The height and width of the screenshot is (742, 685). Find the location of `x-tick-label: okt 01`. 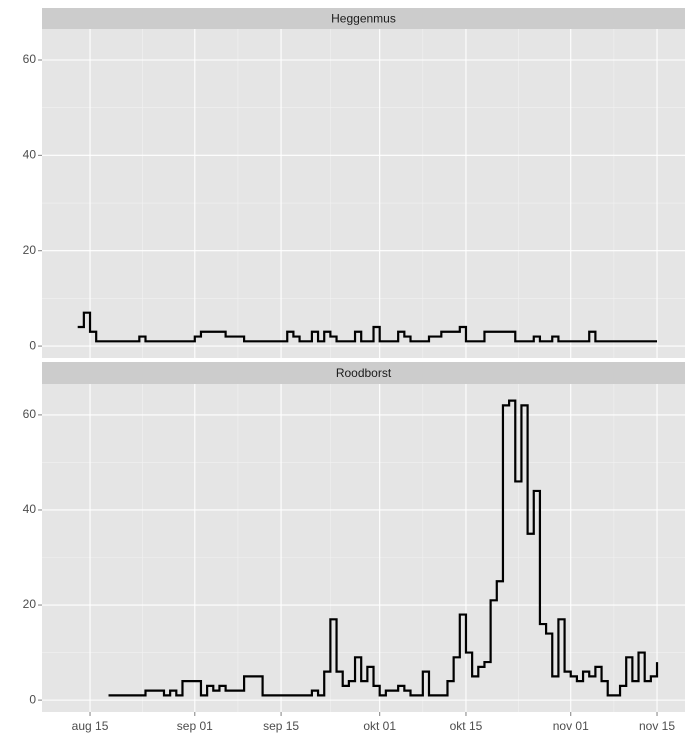

x-tick-label: okt 01 is located at coordinates (379, 726).